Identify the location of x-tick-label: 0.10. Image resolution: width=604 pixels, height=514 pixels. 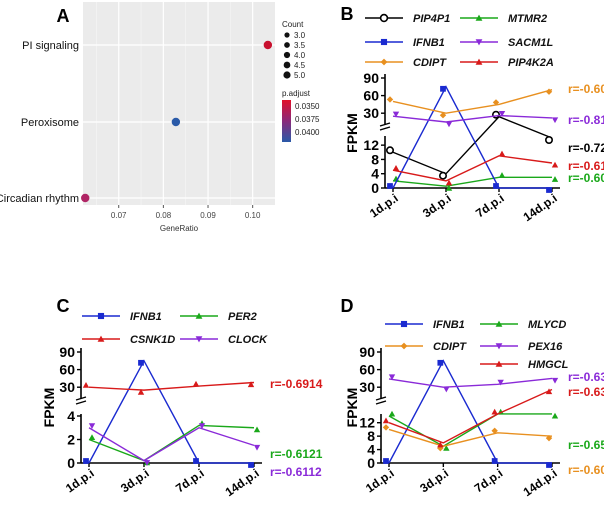
(253, 215).